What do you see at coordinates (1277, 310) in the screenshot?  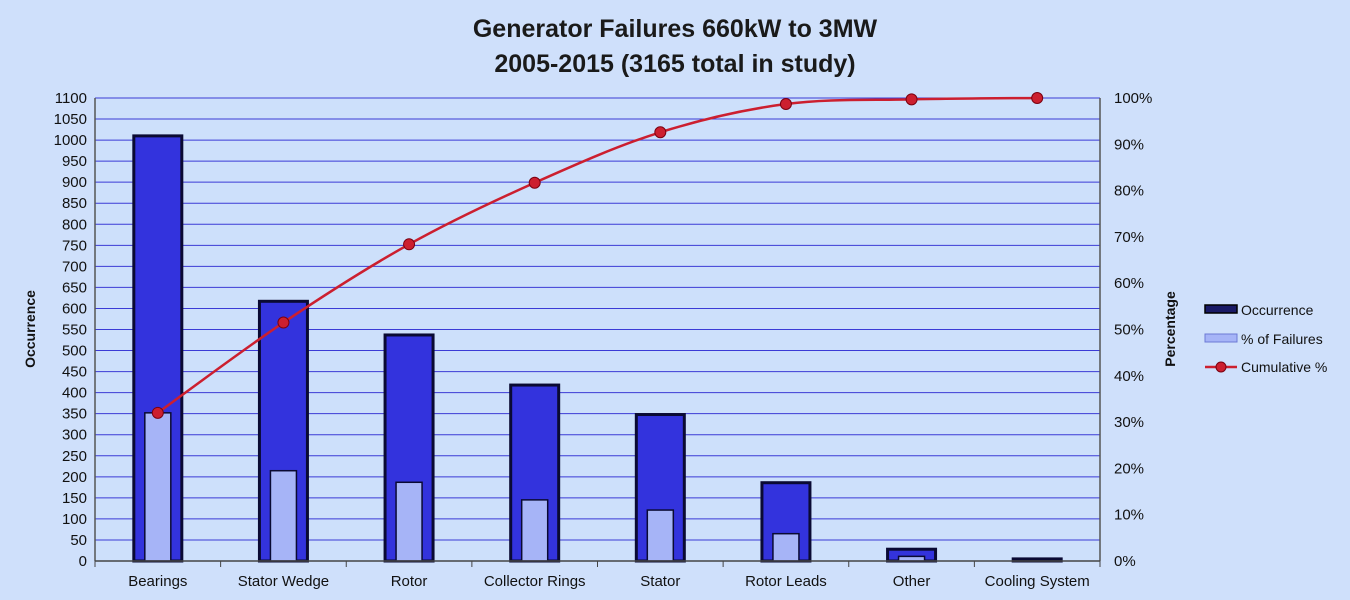 I see `legend-label: Occurrence` at bounding box center [1277, 310].